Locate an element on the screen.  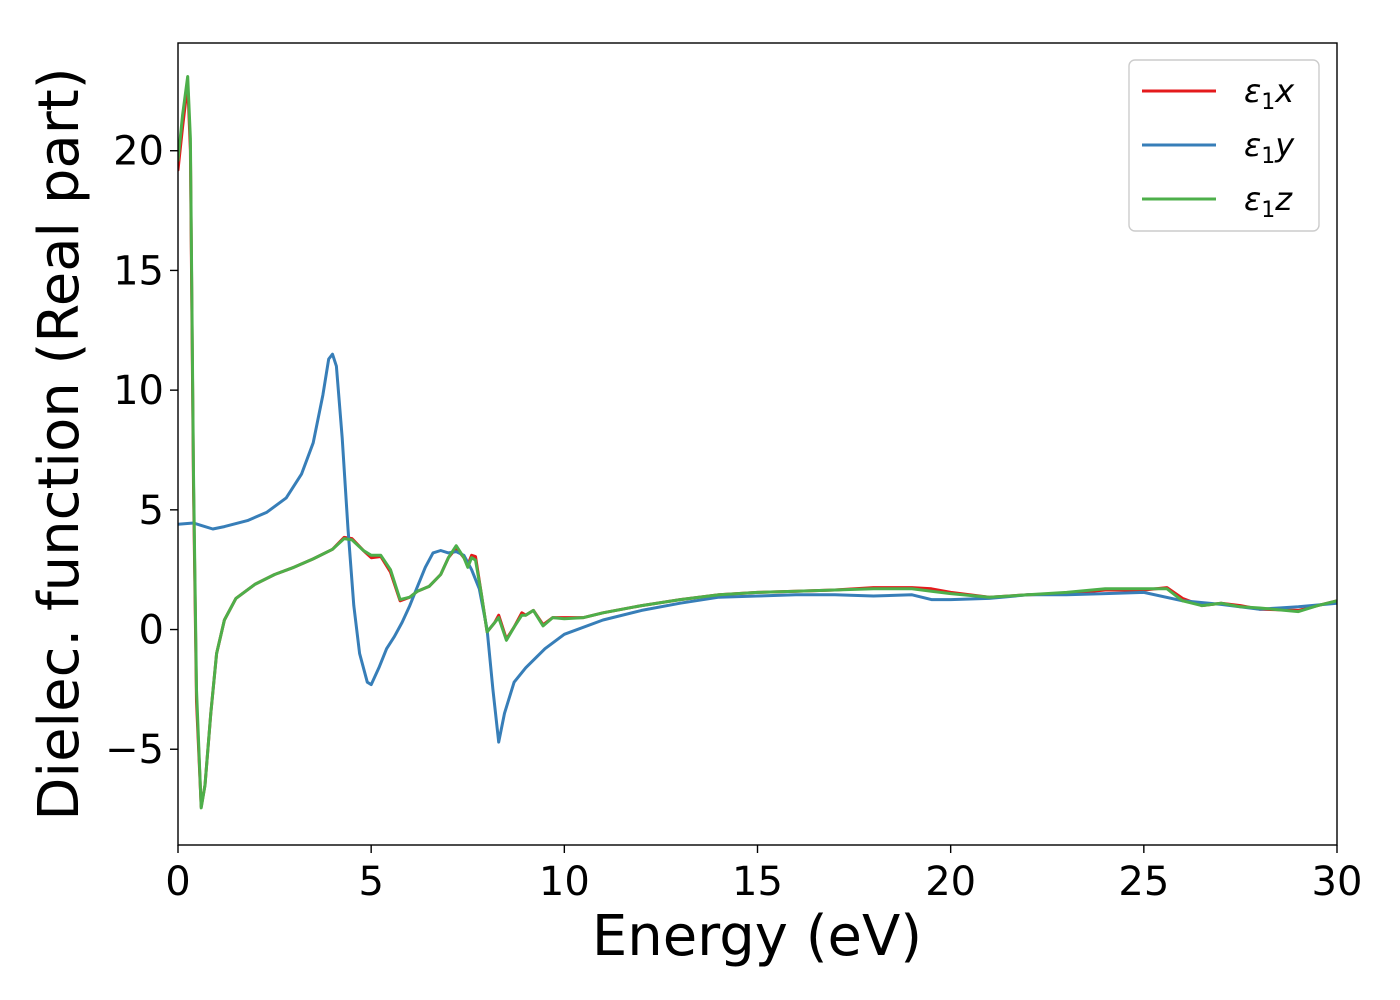
legend: ε1x ε1y ε1z is located at coordinates (1224, 145).